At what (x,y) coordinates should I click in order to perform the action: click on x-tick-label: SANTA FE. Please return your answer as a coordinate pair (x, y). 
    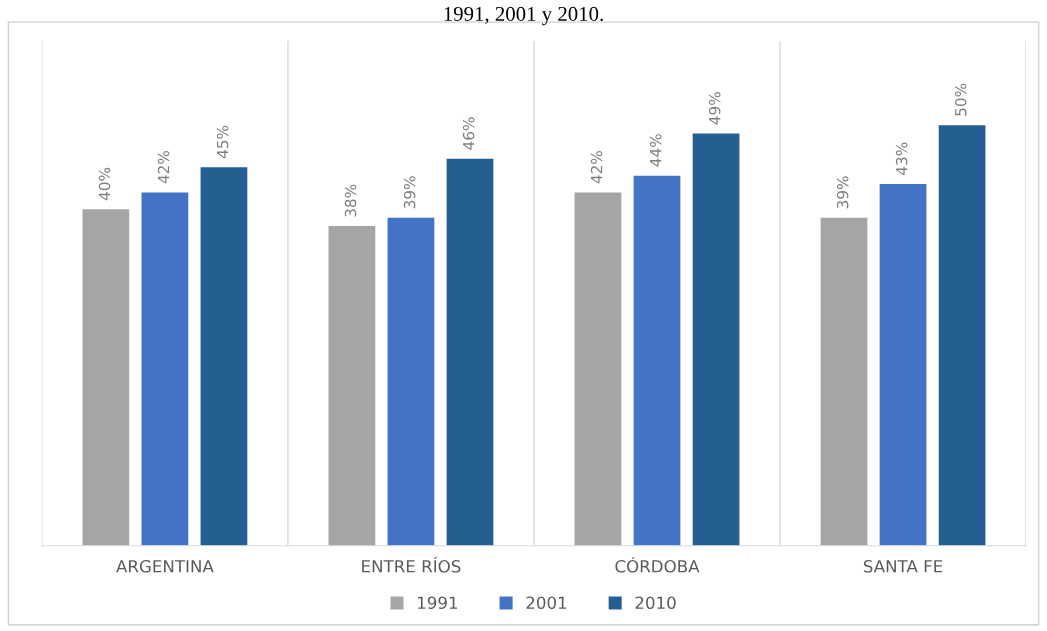
    Looking at the image, I should click on (903, 566).